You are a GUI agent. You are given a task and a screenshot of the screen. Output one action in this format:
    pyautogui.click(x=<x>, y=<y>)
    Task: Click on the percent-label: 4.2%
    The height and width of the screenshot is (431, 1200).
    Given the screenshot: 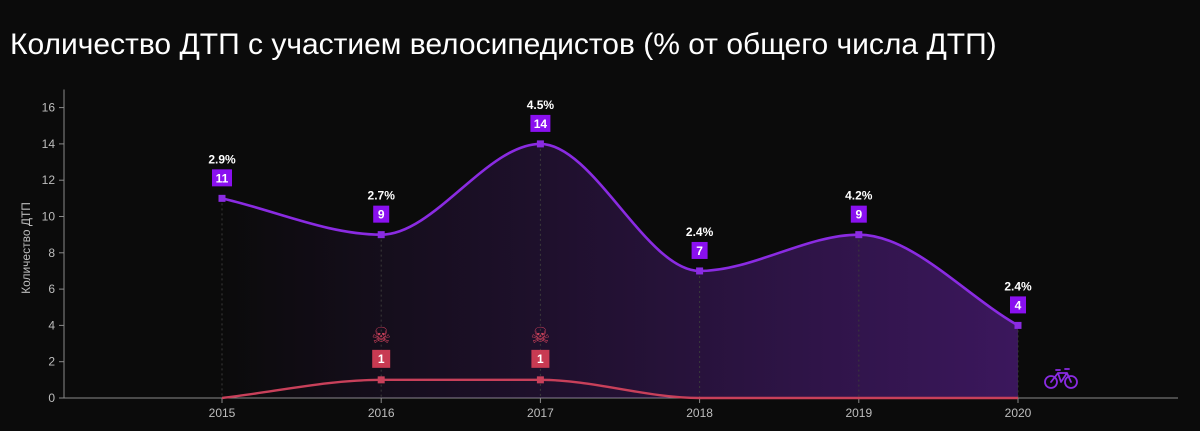 What is the action you would take?
    pyautogui.click(x=859, y=196)
    